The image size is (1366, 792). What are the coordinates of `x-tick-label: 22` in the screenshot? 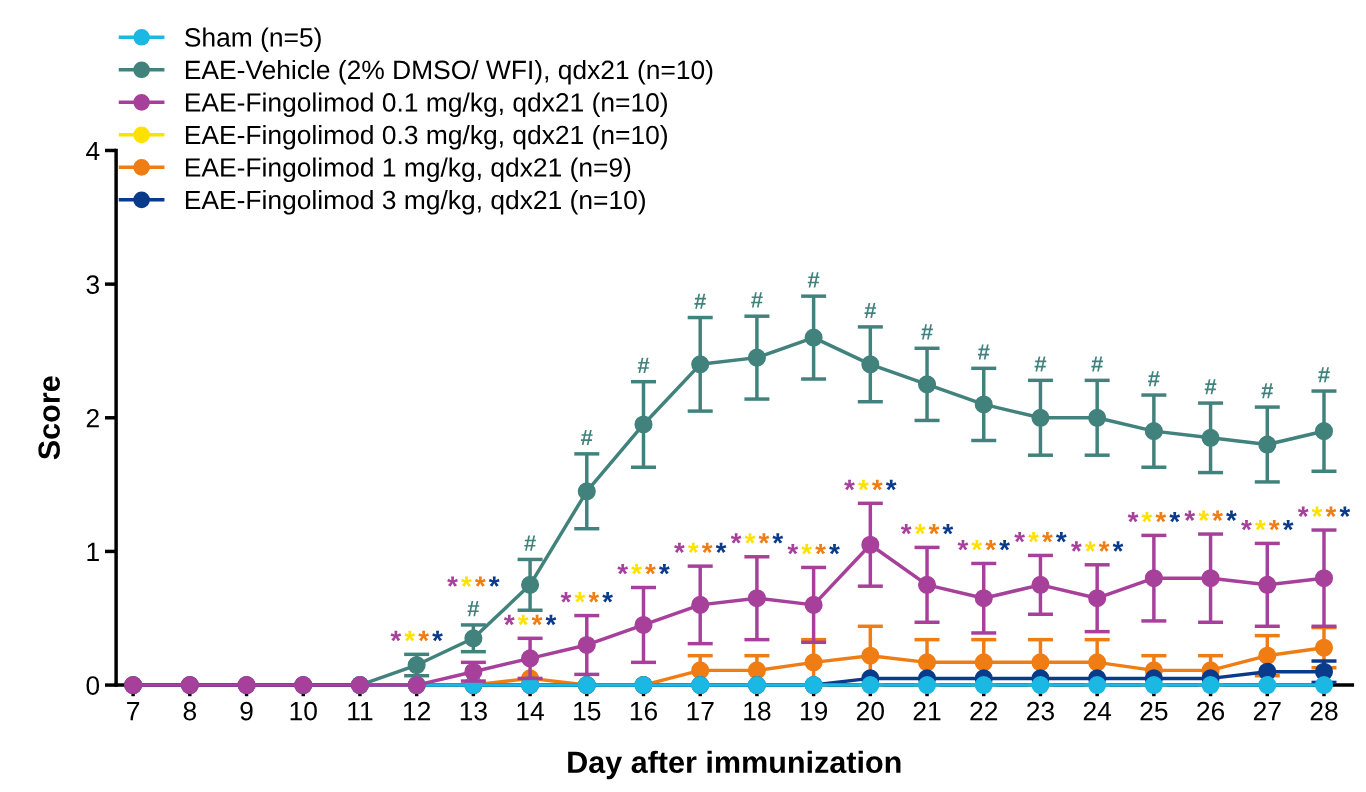 It's located at (984, 711).